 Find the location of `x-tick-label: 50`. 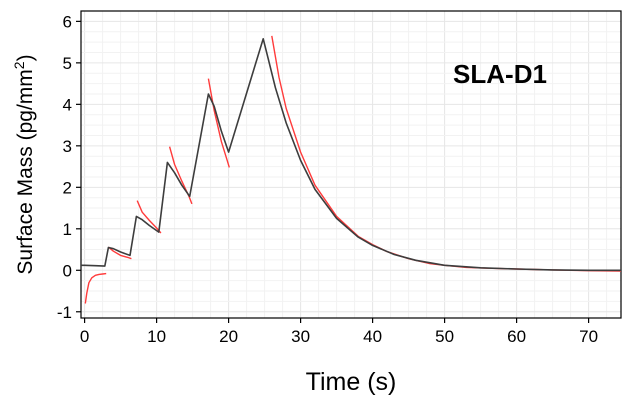

x-tick-label: 50 is located at coordinates (444, 336).